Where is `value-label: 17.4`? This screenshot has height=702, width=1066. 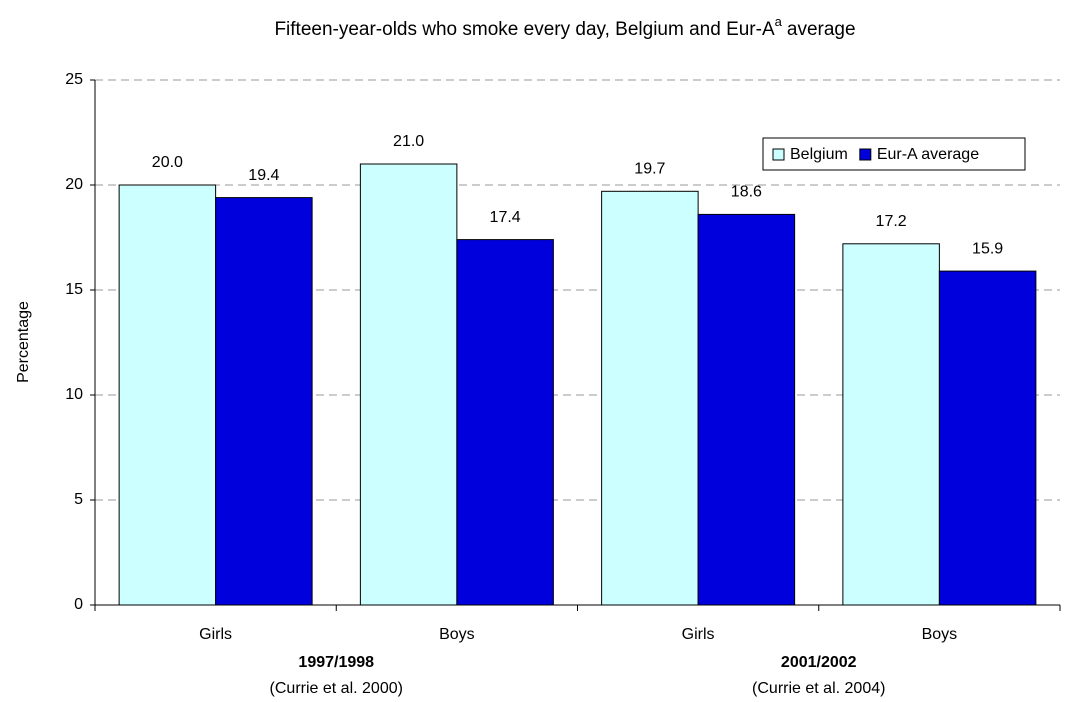
value-label: 17.4 is located at coordinates (505, 217).